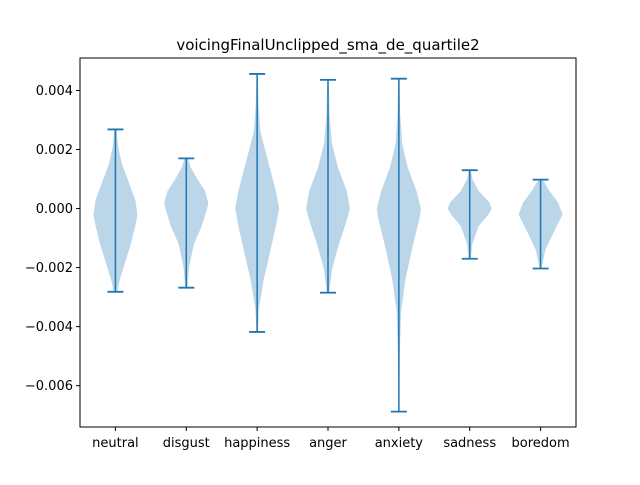 This screenshot has height=485, width=640. I want to click on y-tick-label: 0.004, so click(54, 91).